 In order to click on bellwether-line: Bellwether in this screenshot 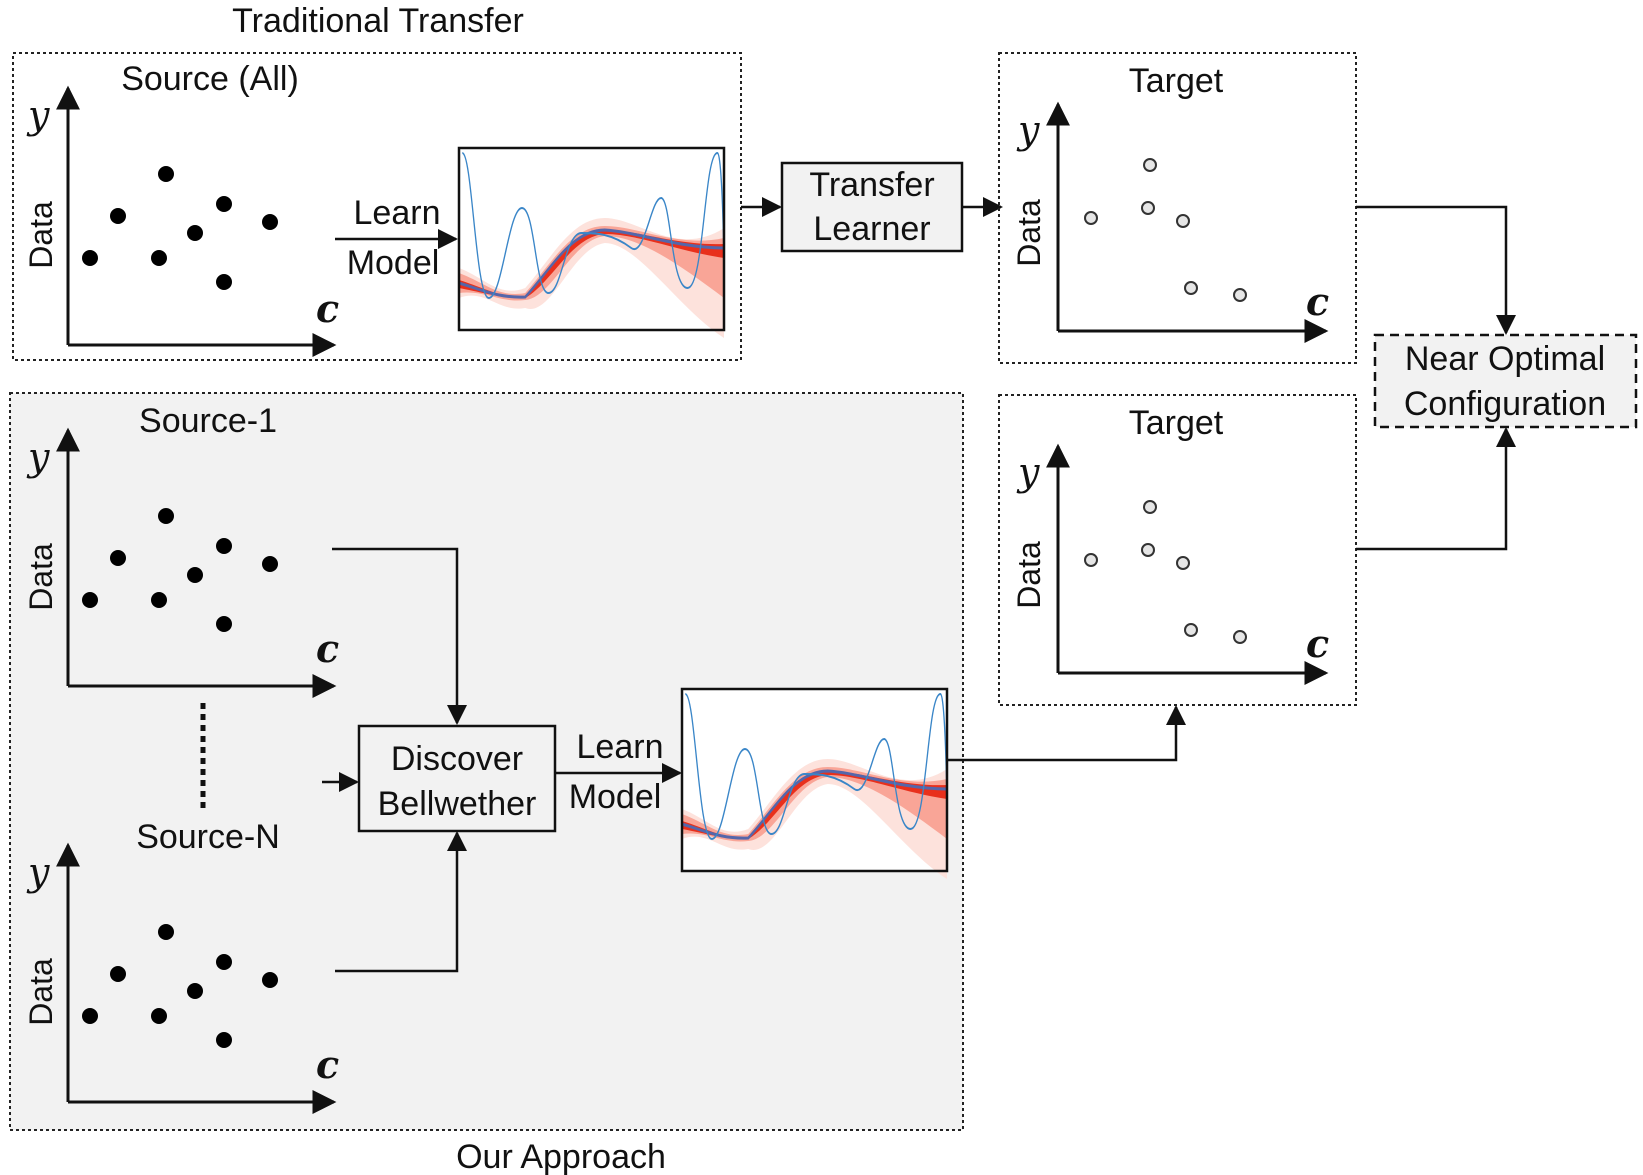, I will do `click(457, 804)`.